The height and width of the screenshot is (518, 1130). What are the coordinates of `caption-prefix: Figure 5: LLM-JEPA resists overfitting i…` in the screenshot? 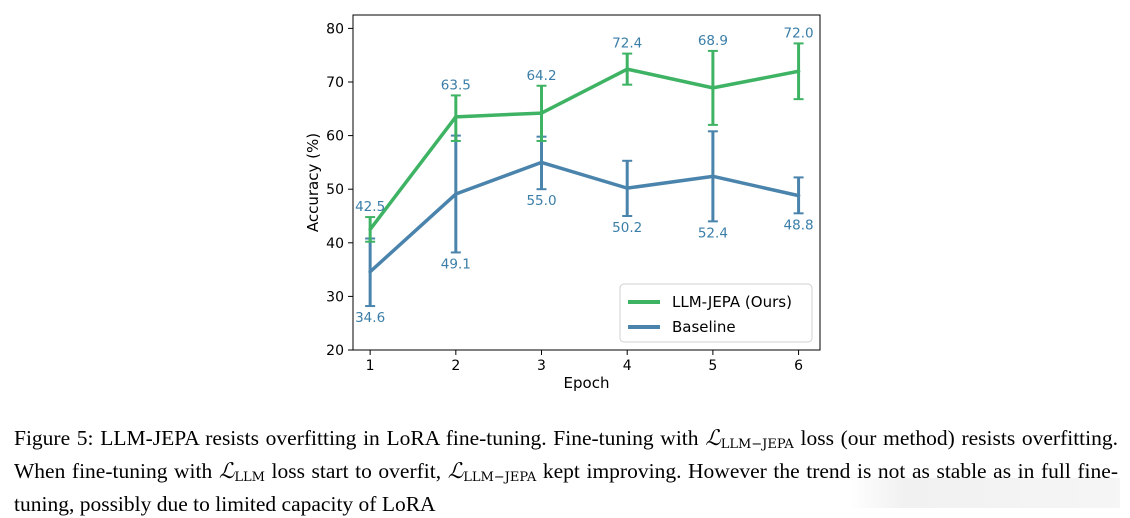 It's located at (360, 438).